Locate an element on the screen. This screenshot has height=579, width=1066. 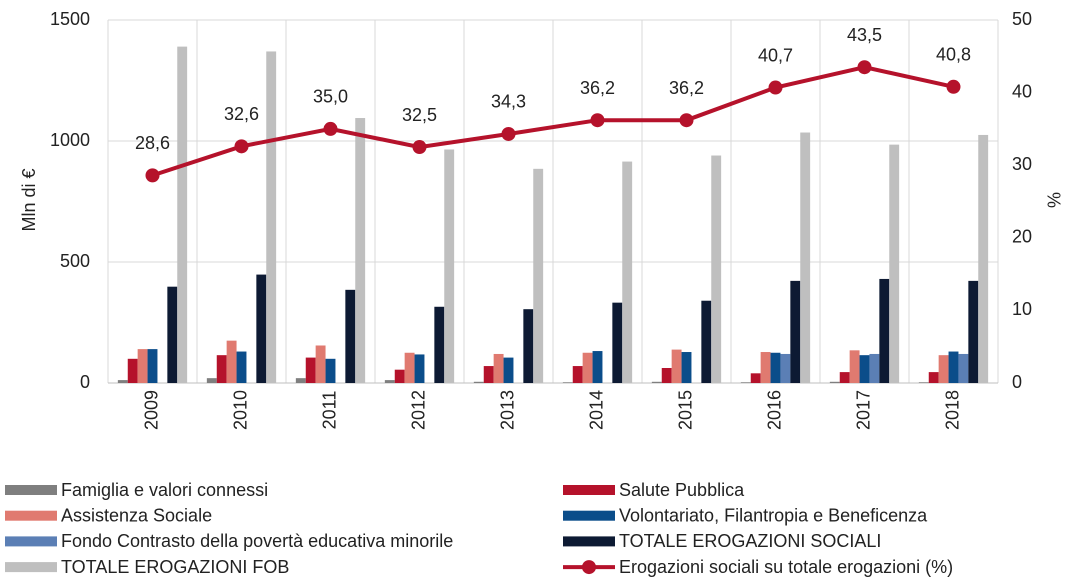
data-label: 32,5 is located at coordinates (419, 115).